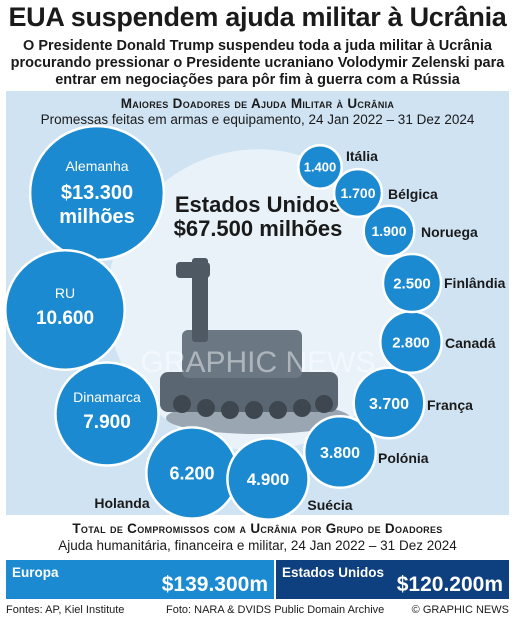  I want to click on donor-suecia: 4.900 Suécia, so click(289, 479).